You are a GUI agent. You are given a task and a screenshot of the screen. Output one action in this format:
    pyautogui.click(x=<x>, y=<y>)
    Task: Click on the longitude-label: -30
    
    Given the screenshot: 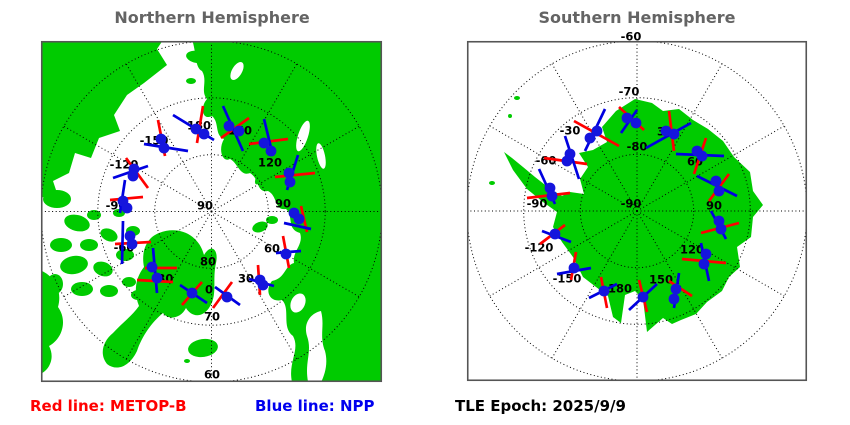 What is the action you would take?
    pyautogui.click(x=570, y=131)
    